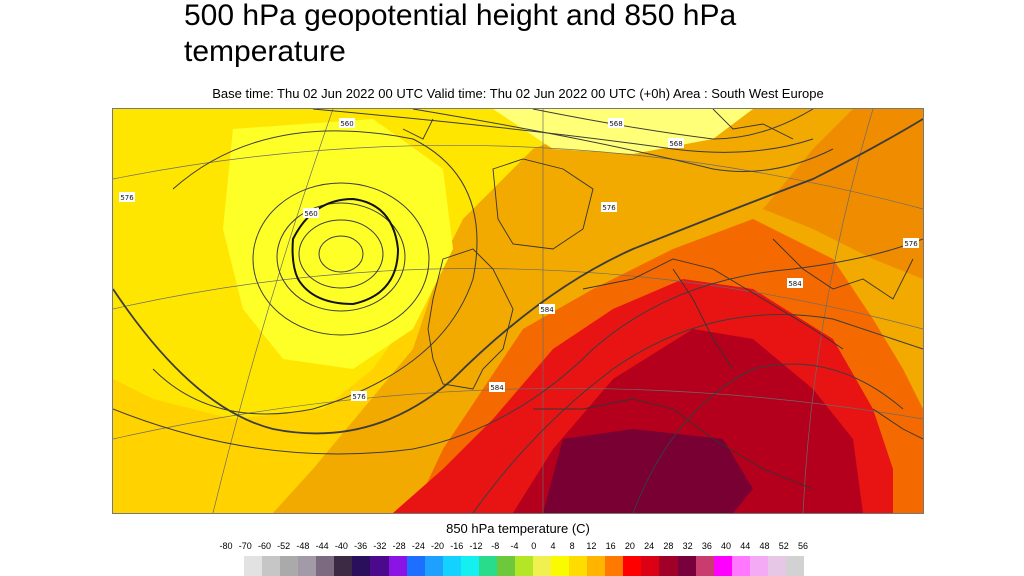 The height and width of the screenshot is (576, 1024). I want to click on colorbar-tick-label: -48, so click(303, 546).